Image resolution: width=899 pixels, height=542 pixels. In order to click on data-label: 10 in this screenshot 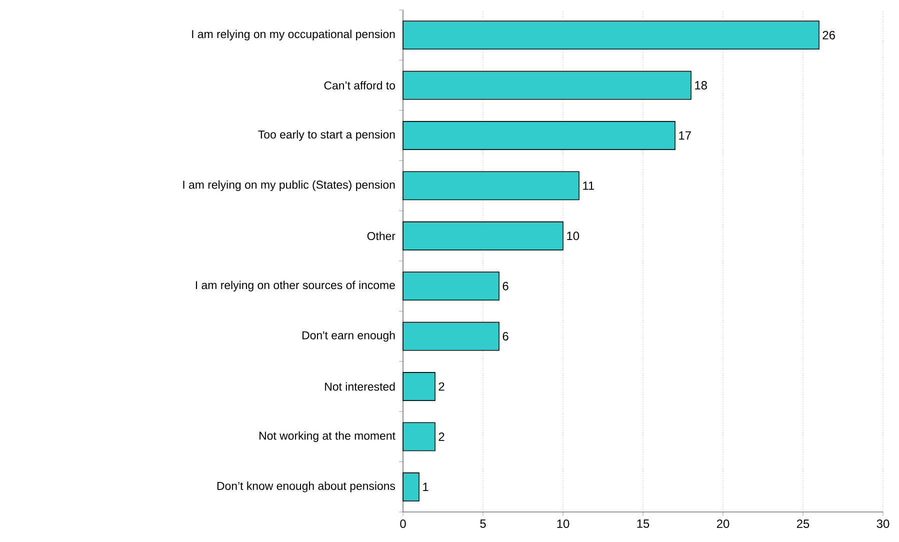, I will do `click(573, 236)`.